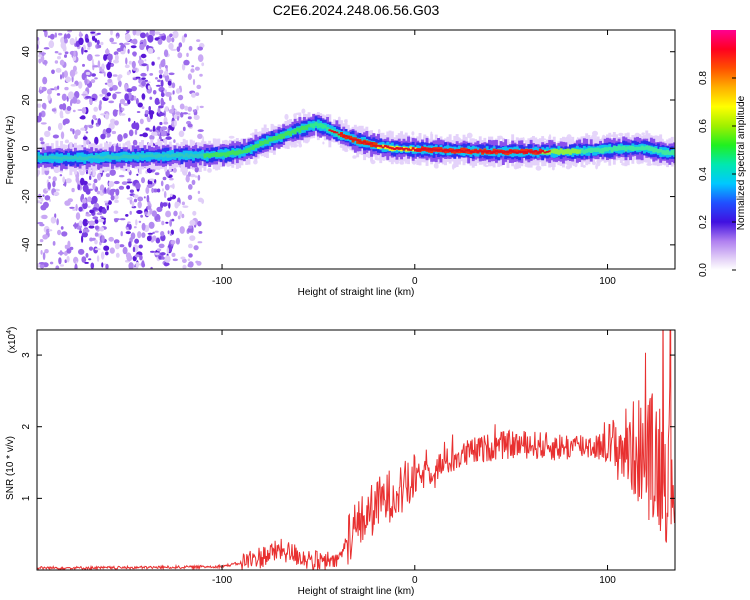  What do you see at coordinates (12, 343) in the screenshot?
I see `snr-multiplier-base: (x10` at bounding box center [12, 343].